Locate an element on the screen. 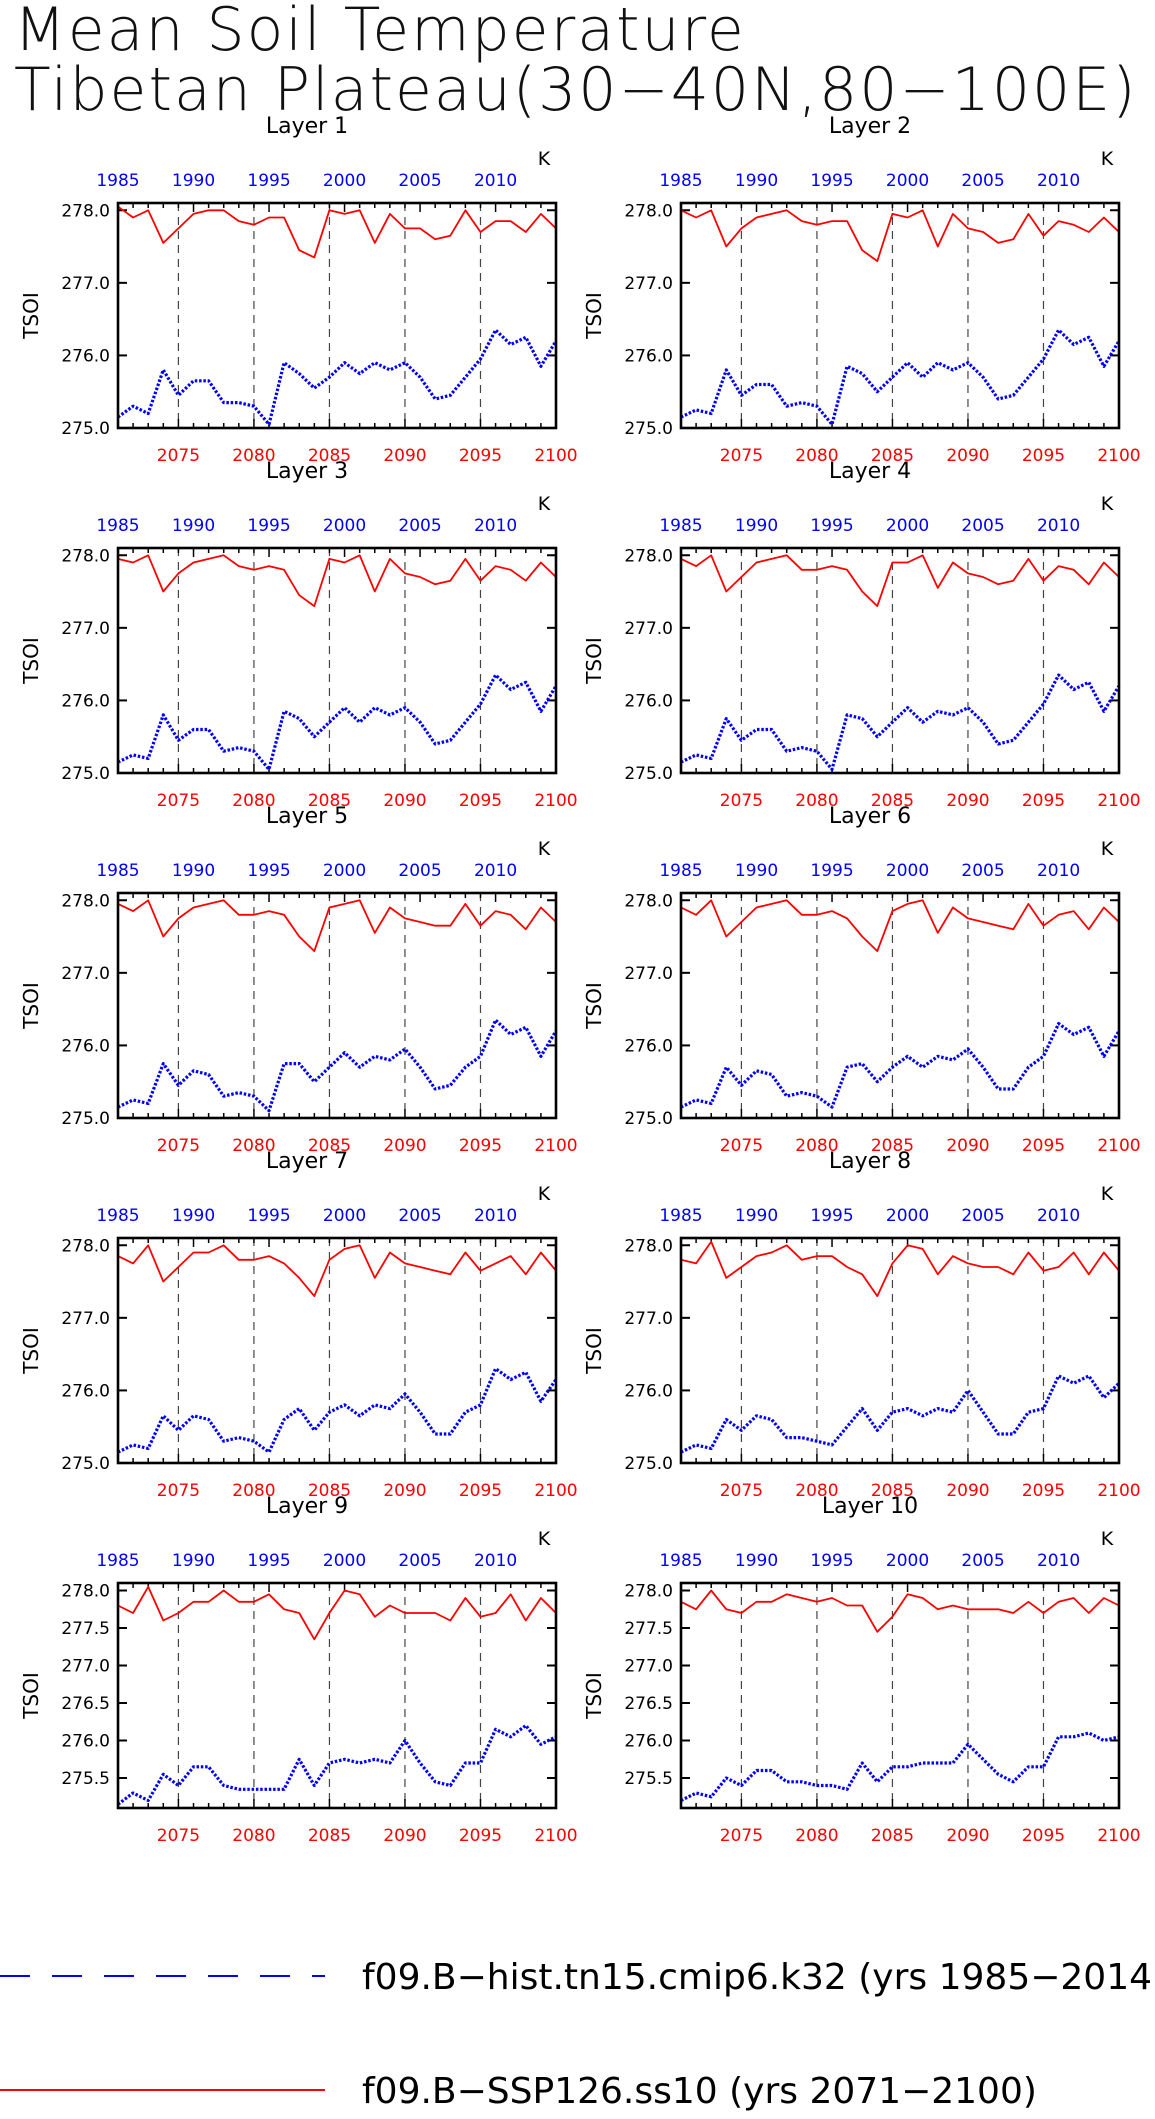 This screenshot has height=2119, width=1155. chart-title-line-2: Tibetan Plateau(30−40N,80−100E) is located at coordinates (576, 90).